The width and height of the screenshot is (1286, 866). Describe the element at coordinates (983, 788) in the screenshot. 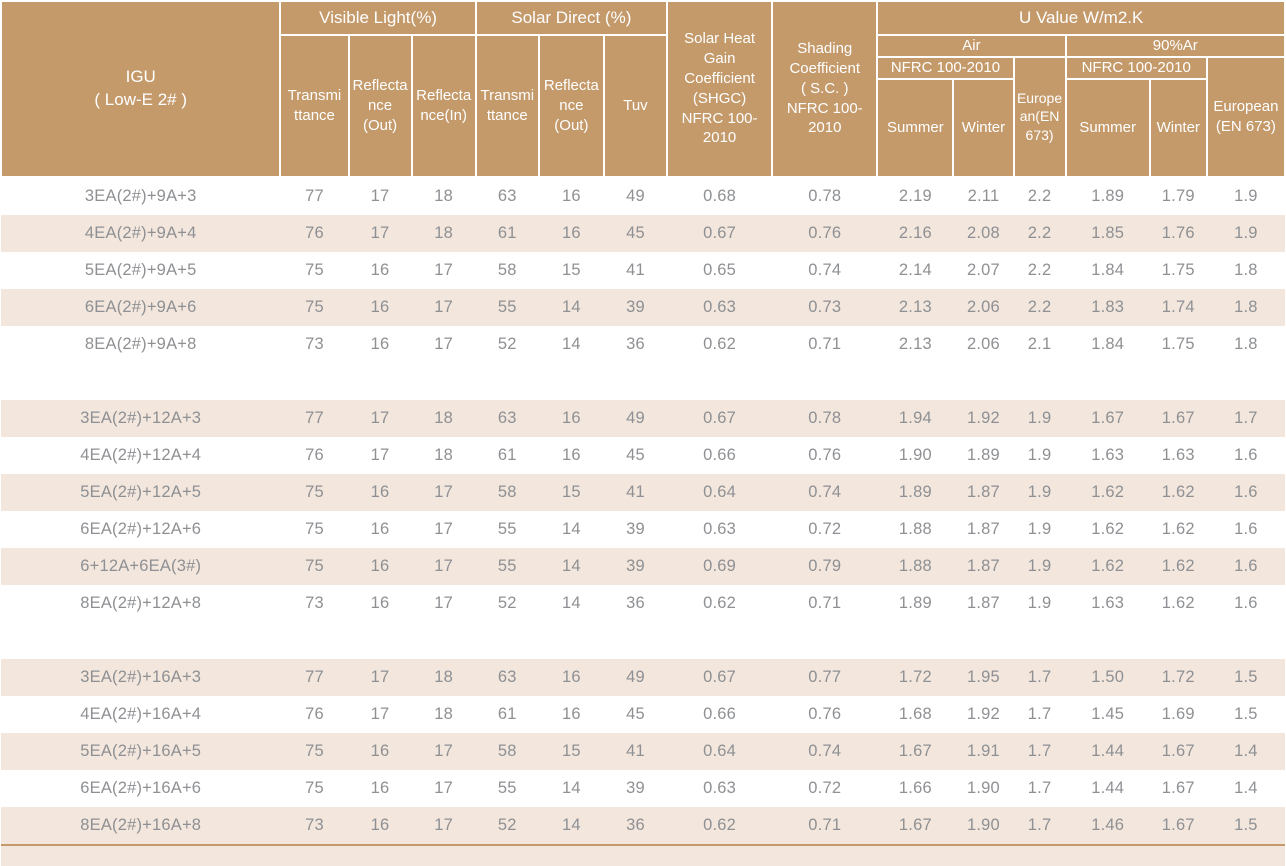

I see `value-cell: 1.90` at that location.